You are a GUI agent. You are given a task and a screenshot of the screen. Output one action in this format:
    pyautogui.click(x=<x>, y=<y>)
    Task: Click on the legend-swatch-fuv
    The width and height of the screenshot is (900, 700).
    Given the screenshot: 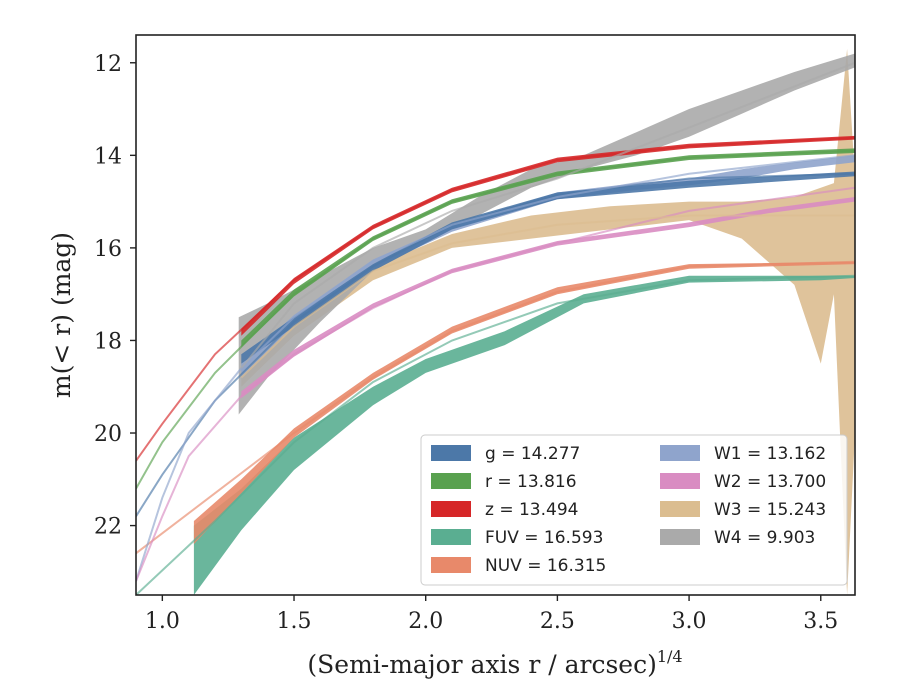 What is the action you would take?
    pyautogui.click(x=451, y=537)
    